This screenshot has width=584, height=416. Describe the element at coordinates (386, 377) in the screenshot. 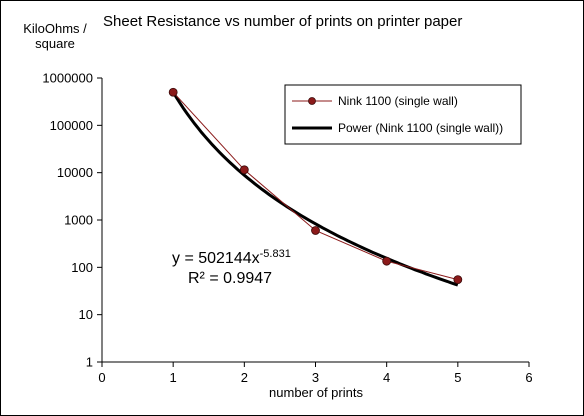

I see `x-tick-label: 4` at that location.